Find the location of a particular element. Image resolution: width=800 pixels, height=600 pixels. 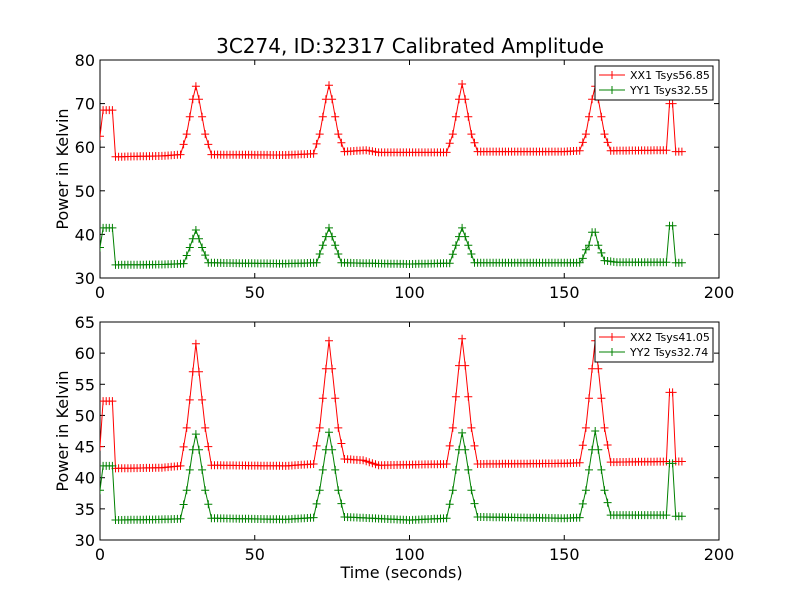

series-xx is located at coordinates (393, 120).